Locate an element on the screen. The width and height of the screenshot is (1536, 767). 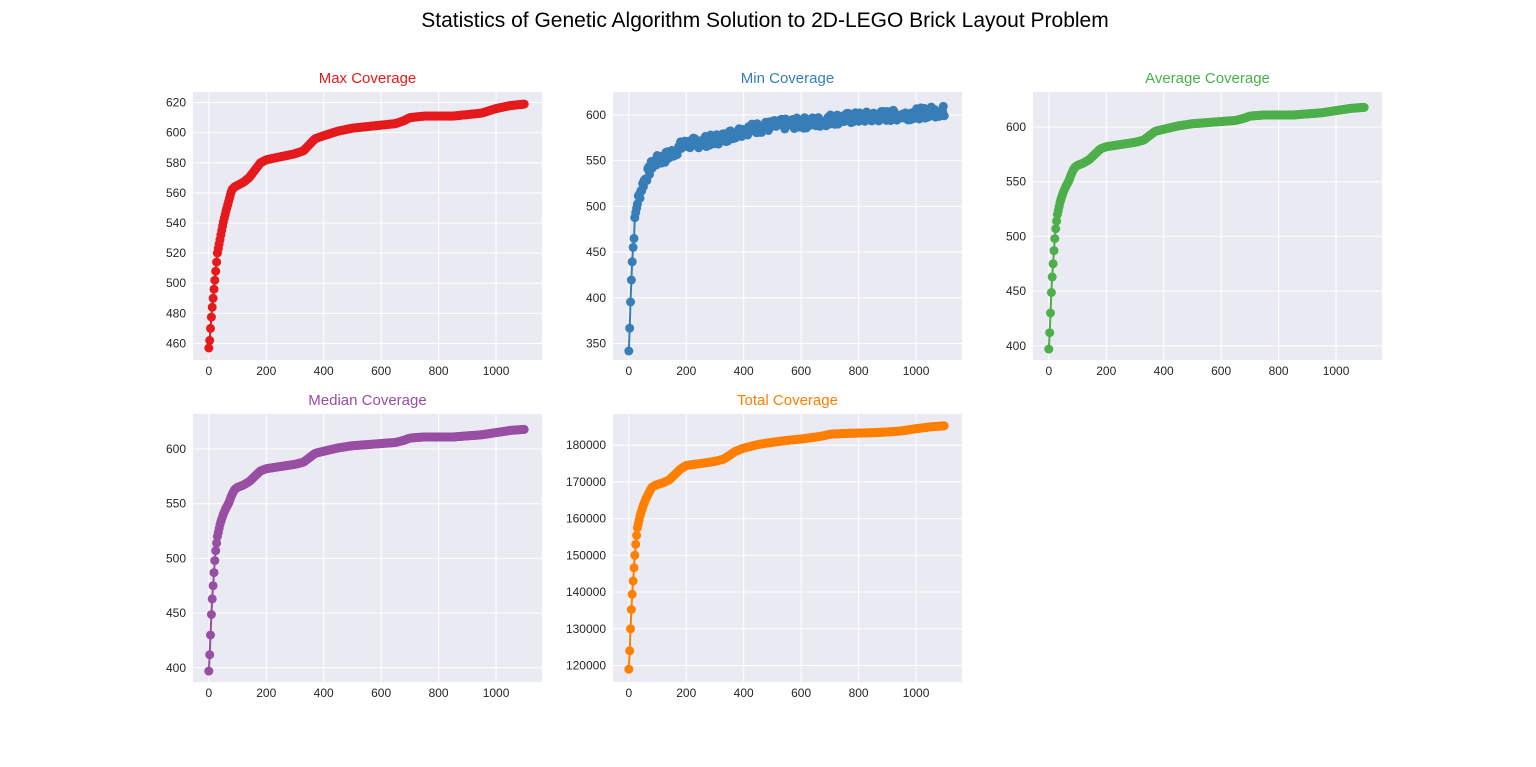
y-tick-label: 170000 is located at coordinates (586, 482).